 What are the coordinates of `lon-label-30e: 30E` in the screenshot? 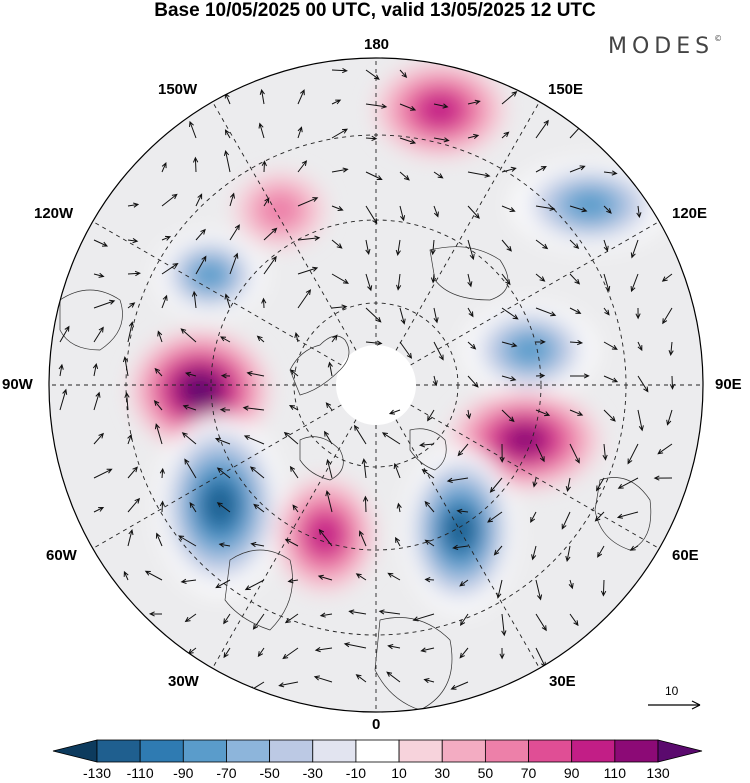 It's located at (562, 681).